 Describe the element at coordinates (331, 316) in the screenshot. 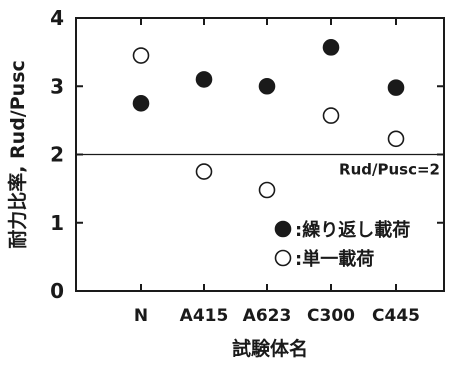

I see `x-tick-label: C300` at that location.